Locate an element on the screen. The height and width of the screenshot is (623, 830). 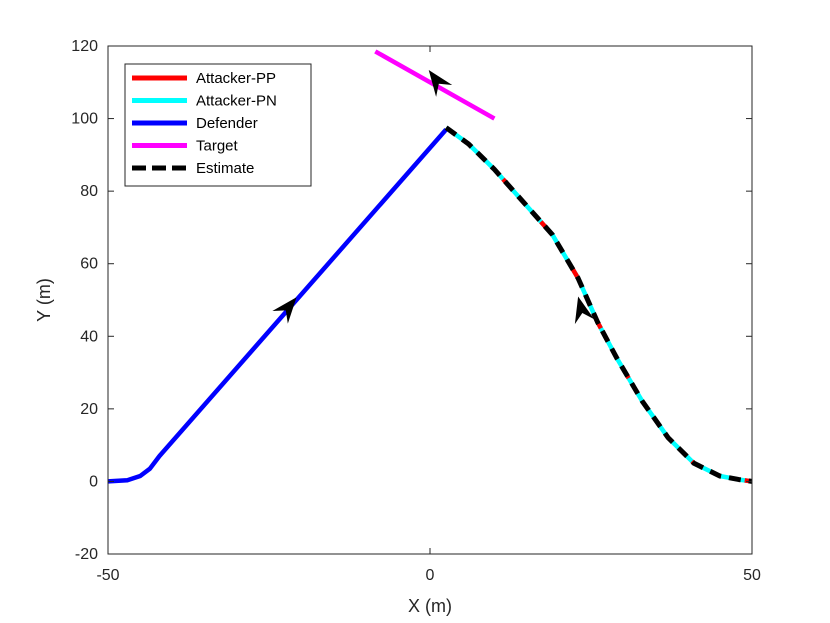
legend-label-defender: Defender is located at coordinates (227, 123).